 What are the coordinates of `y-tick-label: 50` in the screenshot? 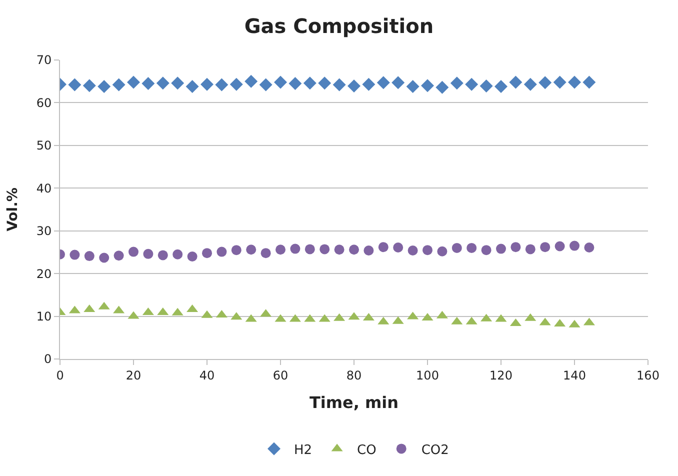 It's located at (44, 145).